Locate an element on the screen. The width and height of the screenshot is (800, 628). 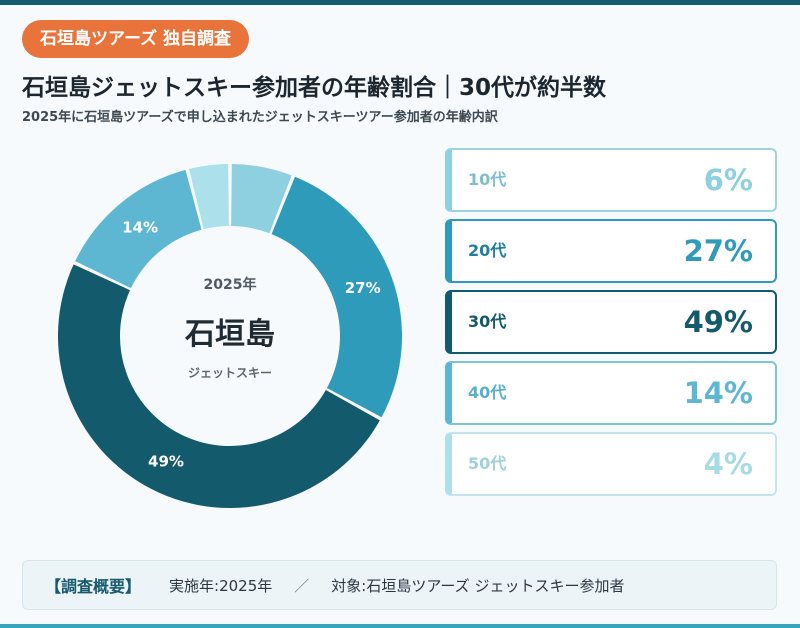
source-badge: 石垣島ツアーズ 独自調査 is located at coordinates (136, 39).